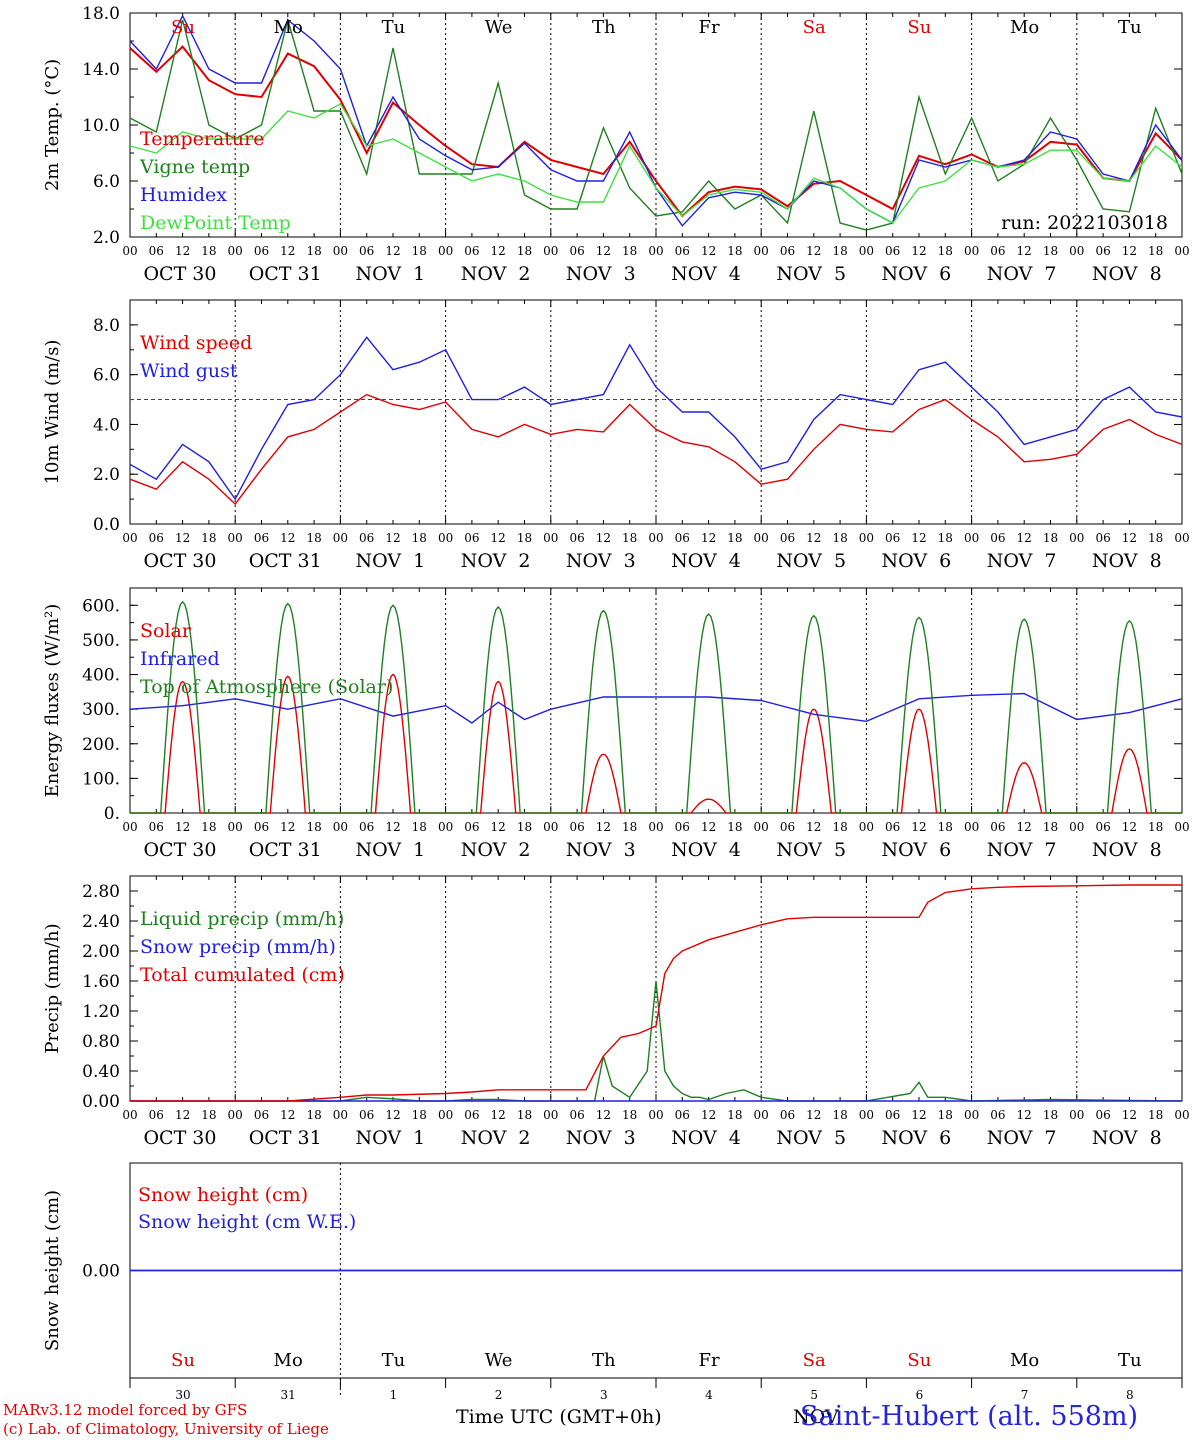  I want to click on y-tick-label: 100., so click(101, 779).